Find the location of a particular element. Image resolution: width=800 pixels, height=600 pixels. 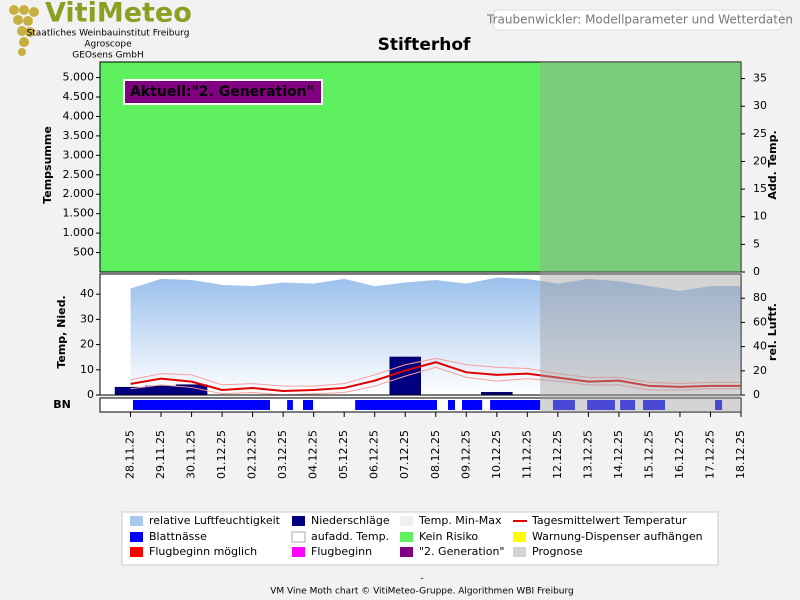

precip-bar is located at coordinates (161, 390).